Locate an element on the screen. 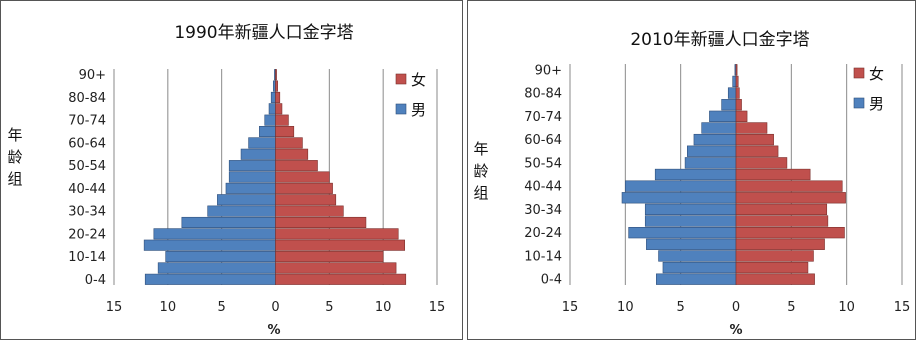  chart-1990-ytick-label: 0-4 is located at coordinates (95, 280).